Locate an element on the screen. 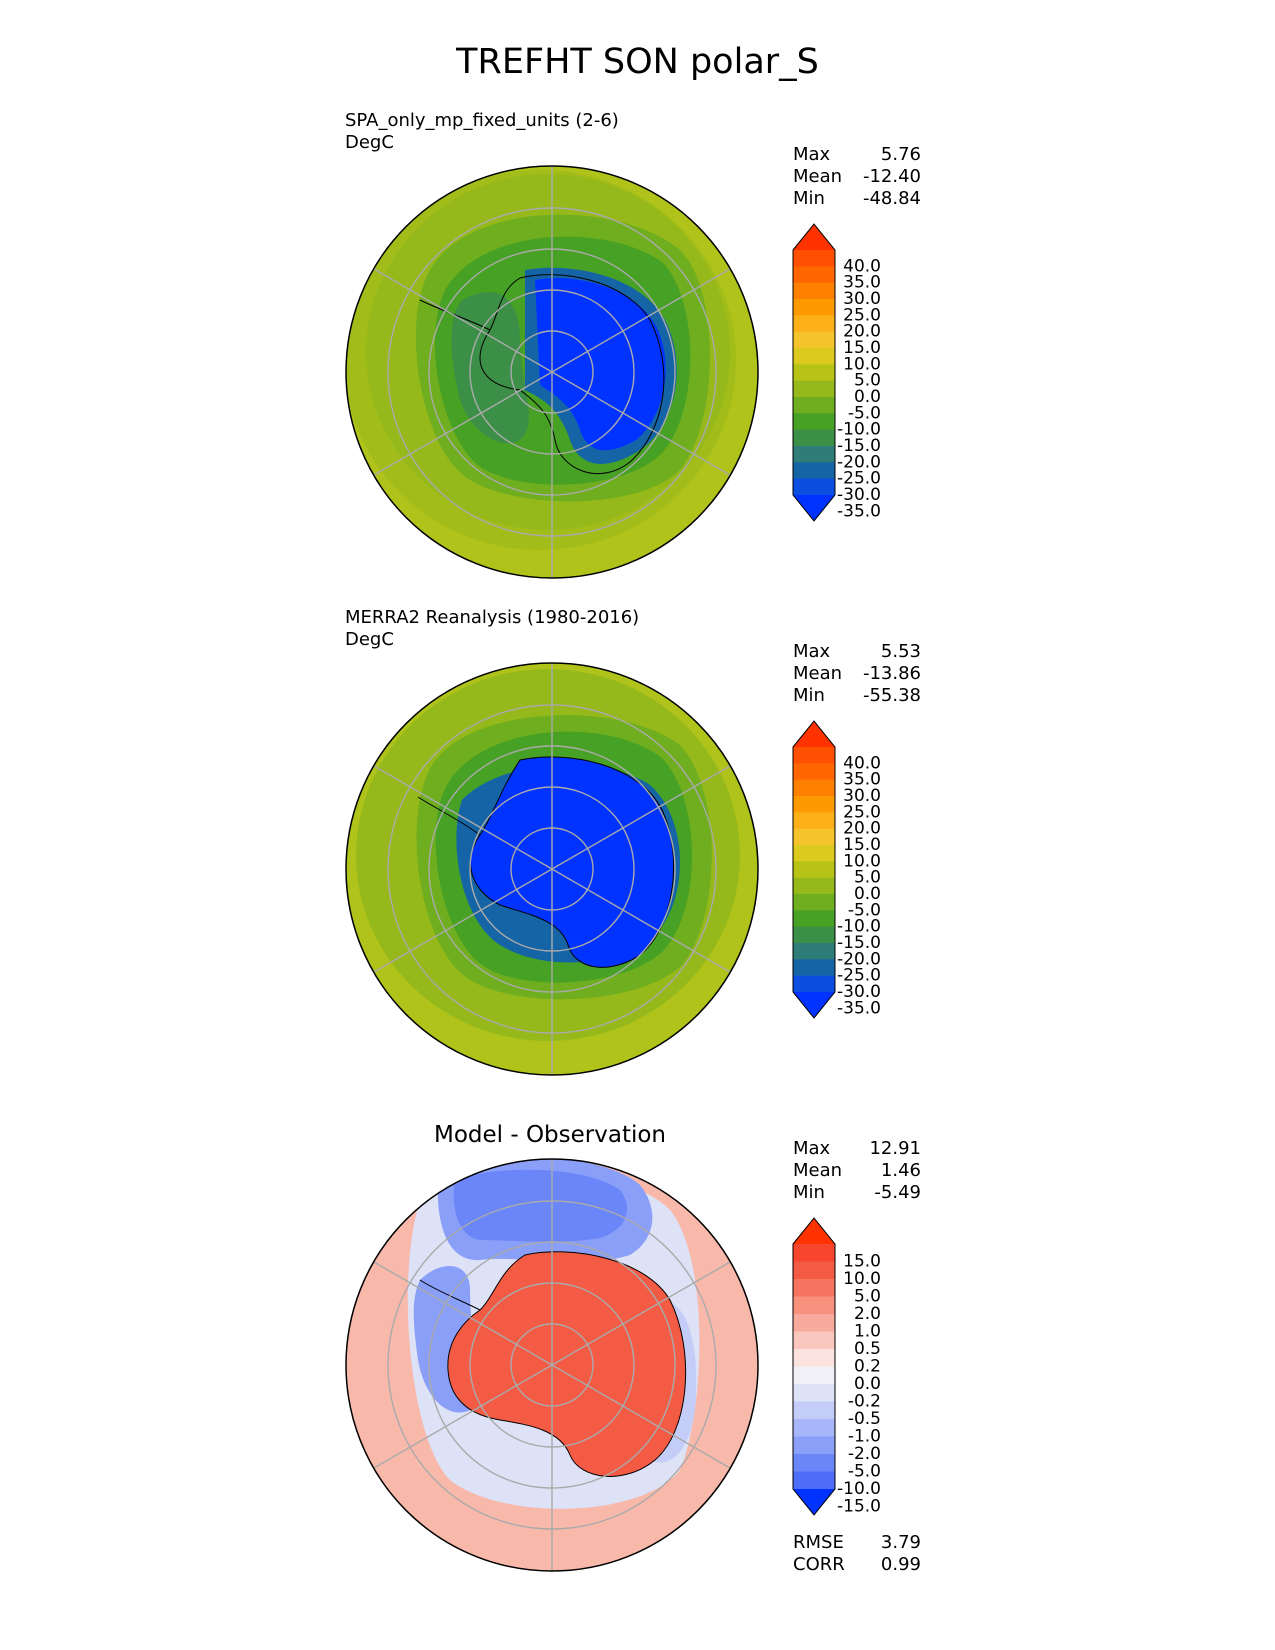  stat-max: 5.53 is located at coordinates (900, 651).